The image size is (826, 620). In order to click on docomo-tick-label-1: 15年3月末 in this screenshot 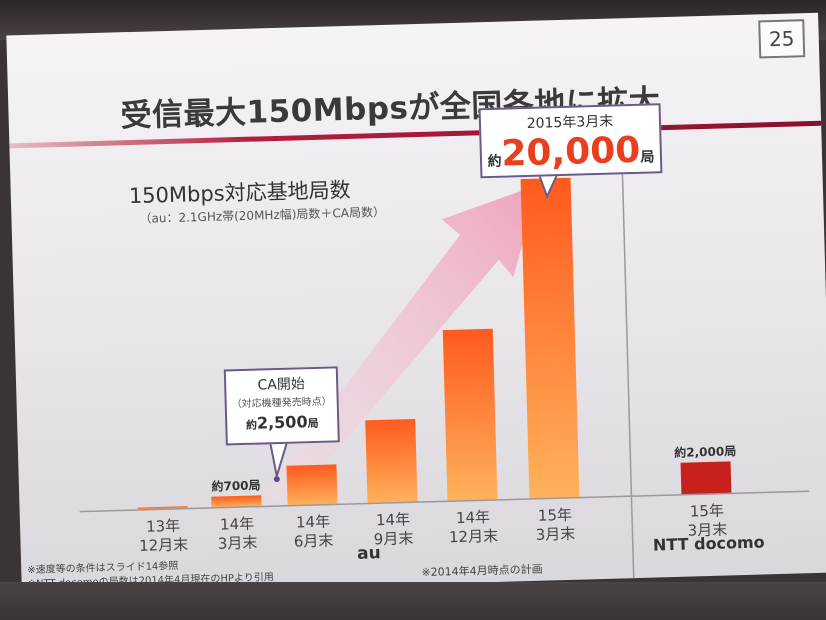, I will do `click(707, 521)`.